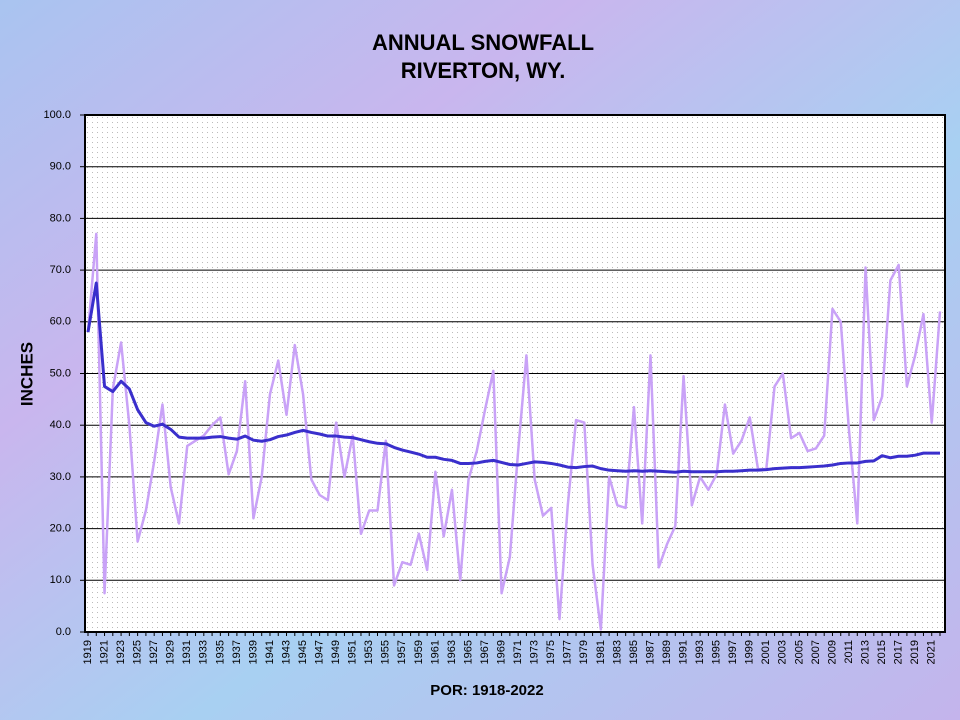  I want to click on x-tick-label: 1959, so click(419, 652).